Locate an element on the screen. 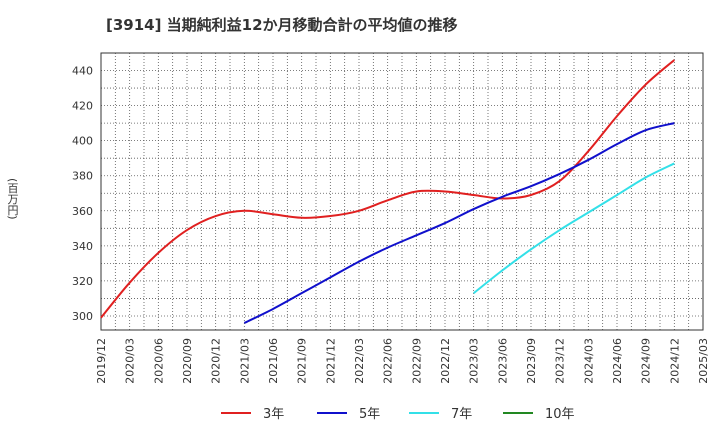  x-tick-label: 2021/12 is located at coordinates (330, 361).